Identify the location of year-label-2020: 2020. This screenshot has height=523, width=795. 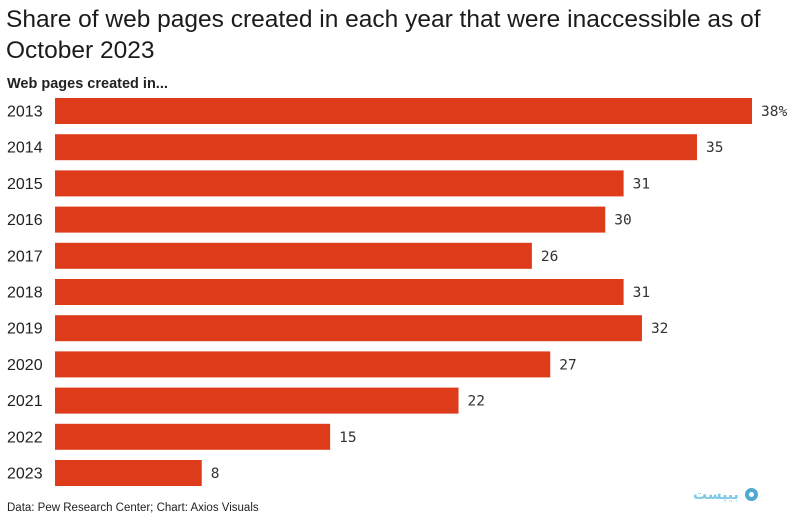
(25, 365).